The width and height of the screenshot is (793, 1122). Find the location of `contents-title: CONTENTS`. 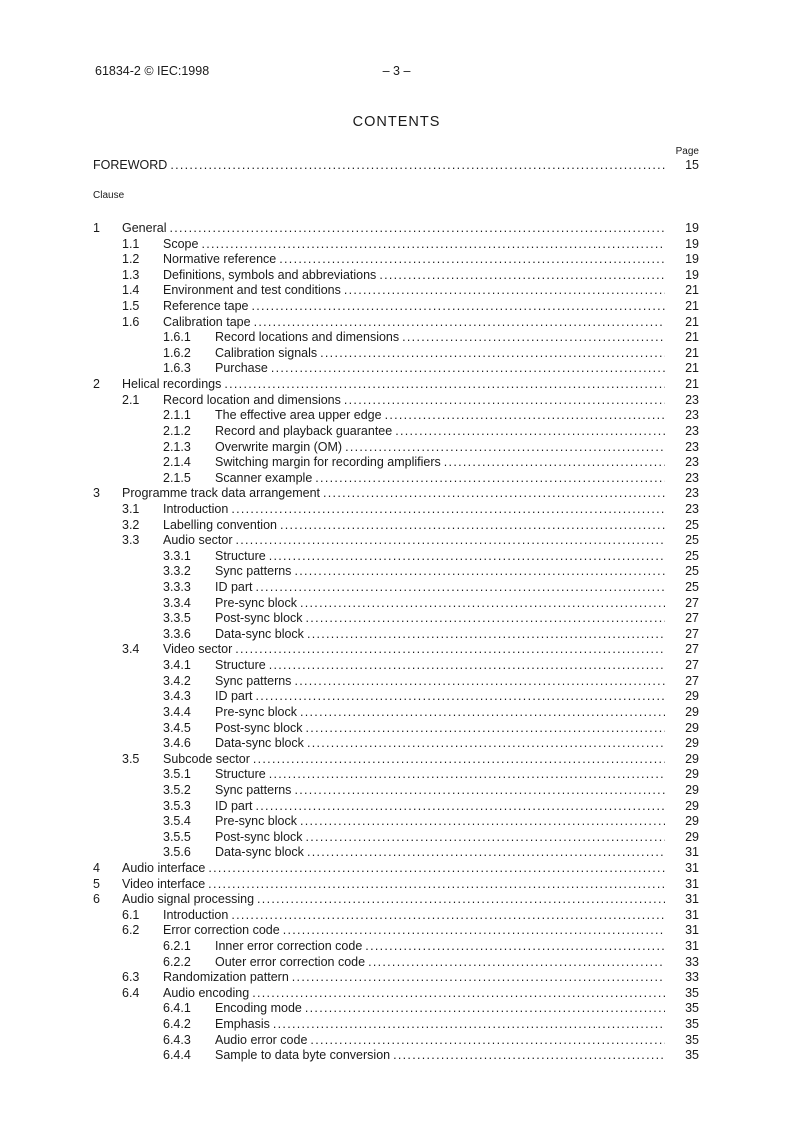

contents-title: CONTENTS is located at coordinates (396, 122).